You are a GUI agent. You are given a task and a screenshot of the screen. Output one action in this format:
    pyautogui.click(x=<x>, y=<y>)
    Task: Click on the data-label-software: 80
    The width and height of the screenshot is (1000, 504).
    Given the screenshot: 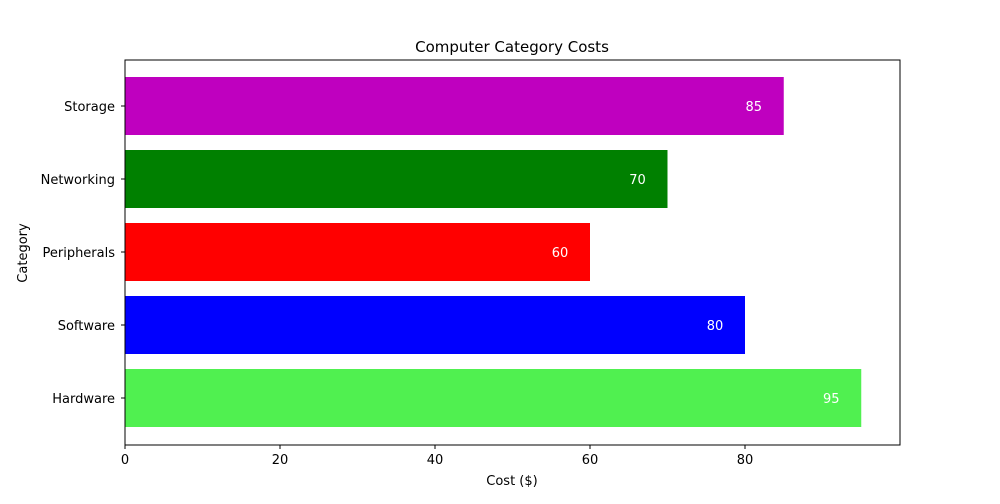 What is the action you would take?
    pyautogui.click(x=715, y=326)
    